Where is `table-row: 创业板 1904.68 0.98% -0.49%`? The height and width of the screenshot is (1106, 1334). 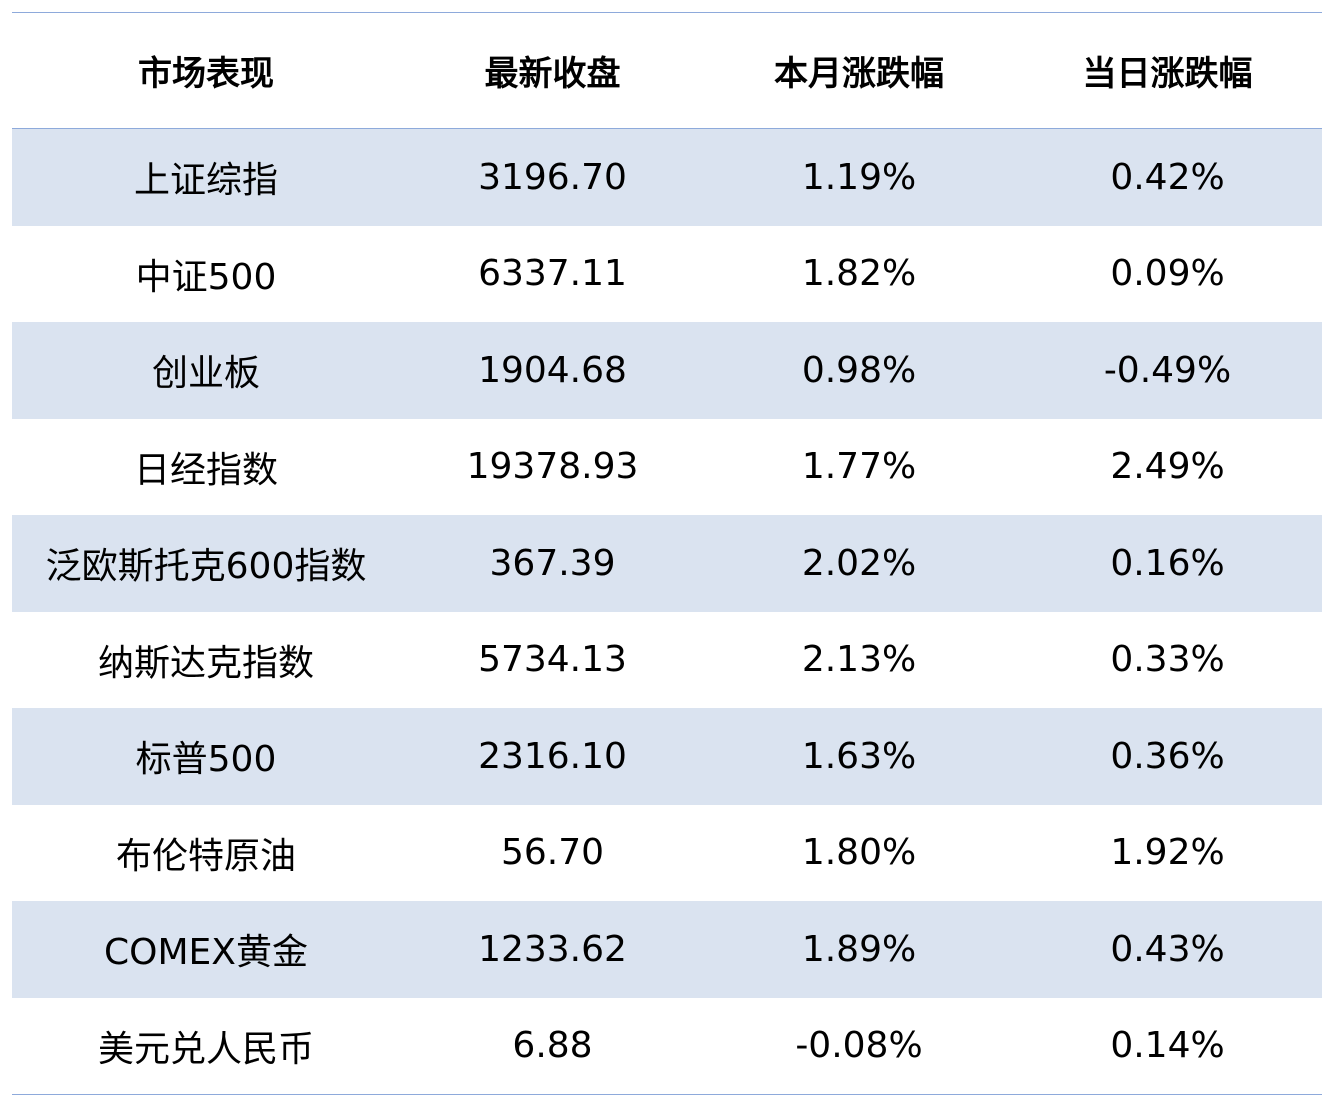
table-row: 创业板 1904.68 0.98% -0.49% is located at coordinates (667, 370).